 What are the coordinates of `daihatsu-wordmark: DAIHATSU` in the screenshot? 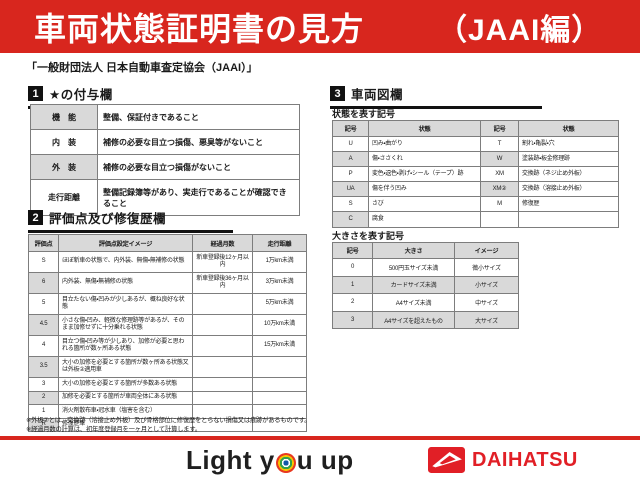 It's located at (525, 459).